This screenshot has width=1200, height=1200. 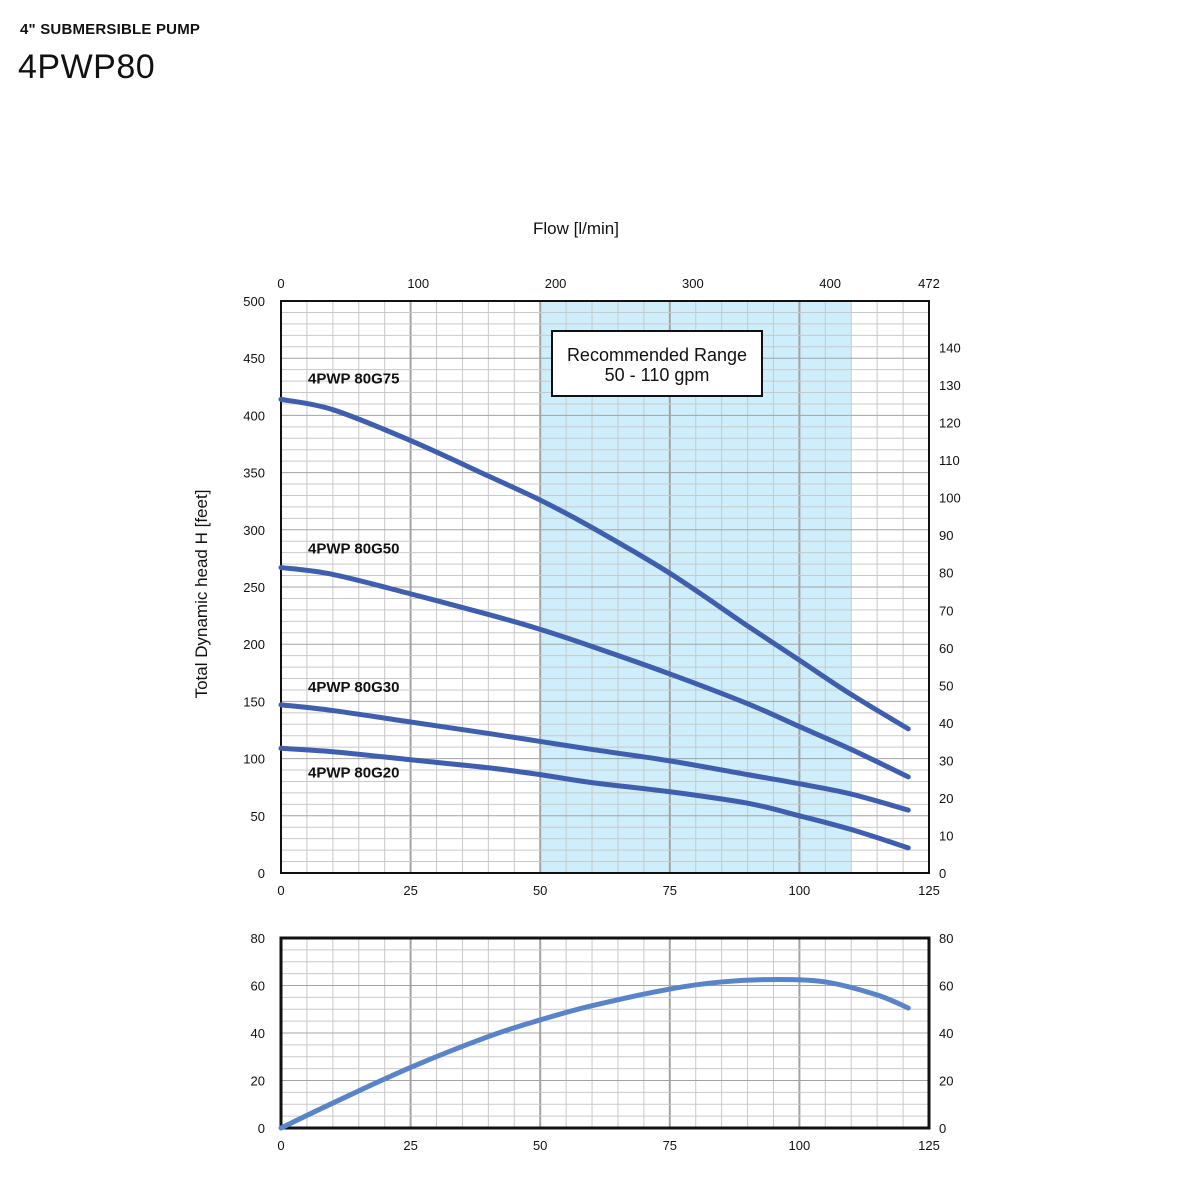 What do you see at coordinates (693, 283) in the screenshot?
I see `top-tick-label: 300` at bounding box center [693, 283].